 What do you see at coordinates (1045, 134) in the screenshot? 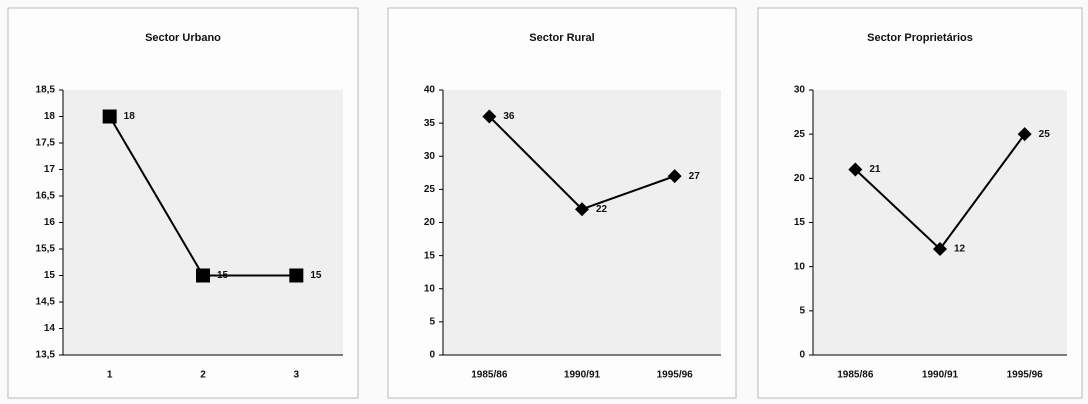
I see `data-label: 25` at bounding box center [1045, 134].